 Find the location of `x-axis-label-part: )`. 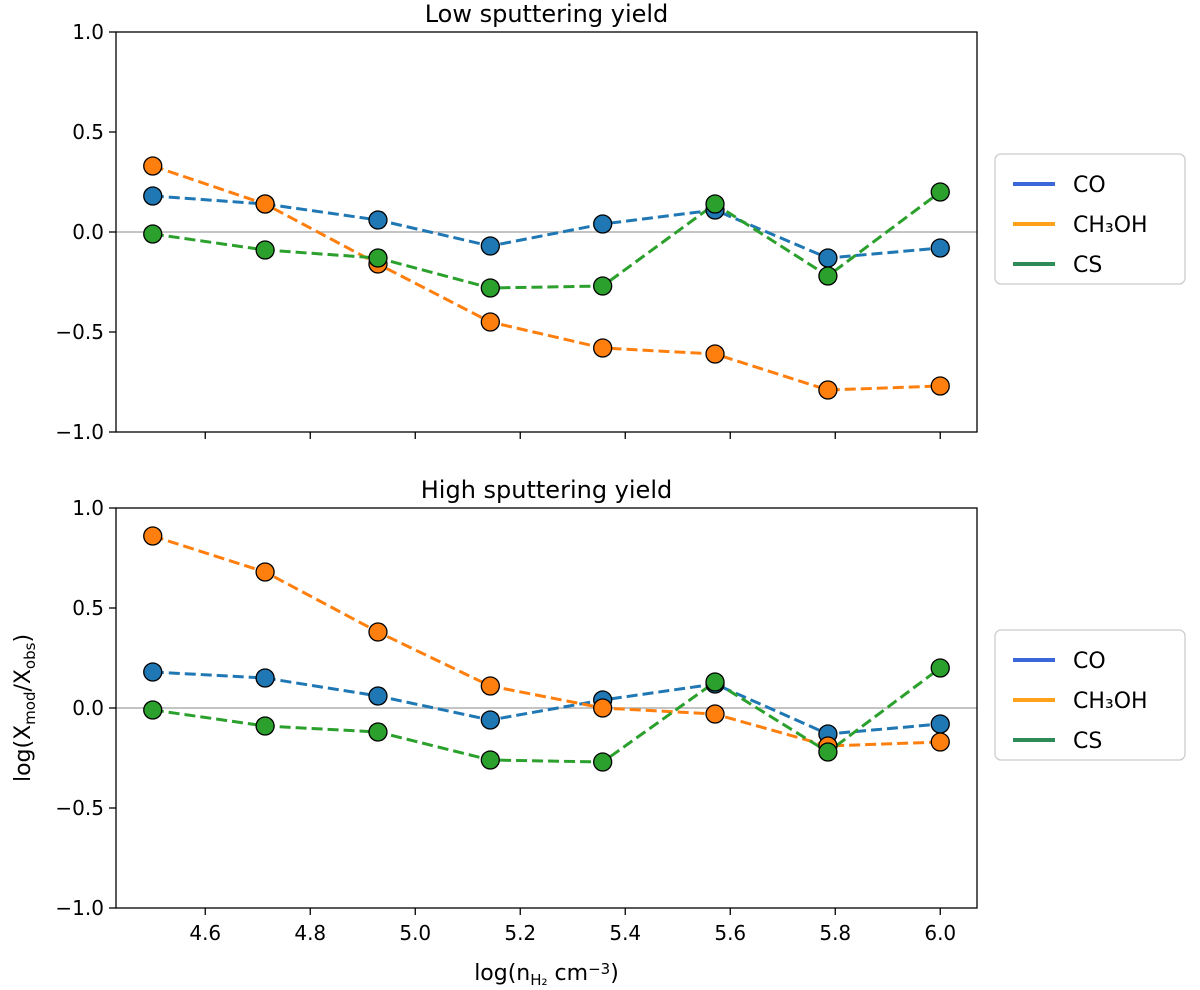

x-axis-label-part: ) is located at coordinates (614, 973).